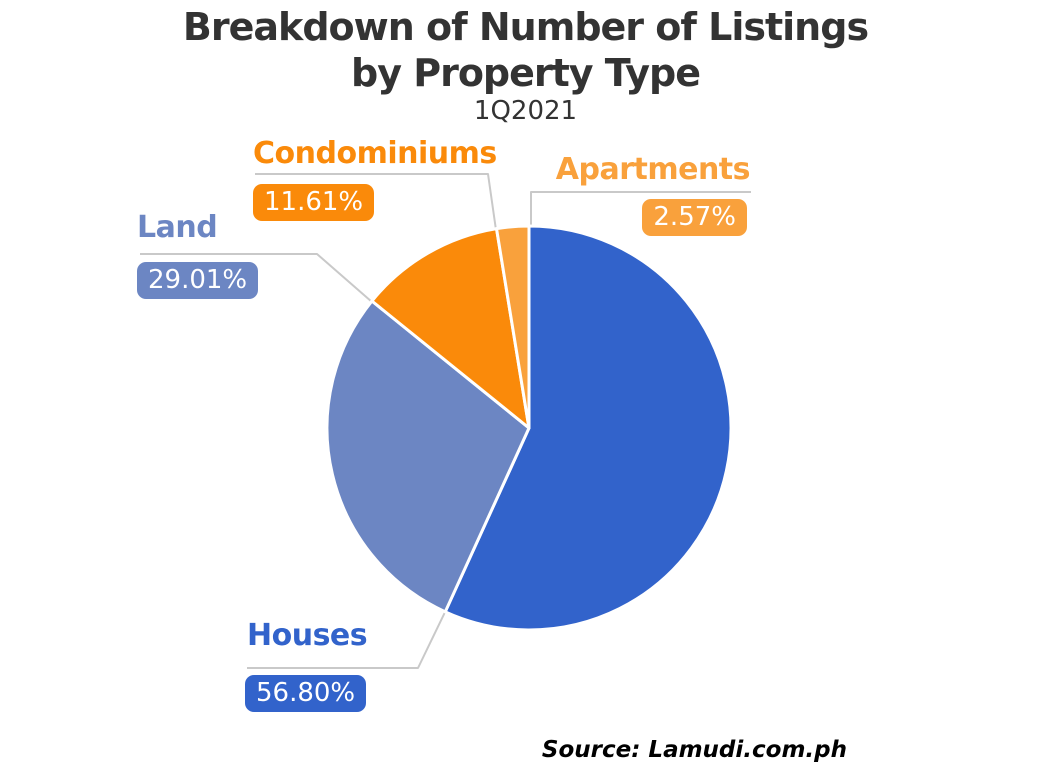 The width and height of the screenshot is (1051, 770). What do you see at coordinates (694, 217) in the screenshot?
I see `badge-apartments: 2.57%` at bounding box center [694, 217].